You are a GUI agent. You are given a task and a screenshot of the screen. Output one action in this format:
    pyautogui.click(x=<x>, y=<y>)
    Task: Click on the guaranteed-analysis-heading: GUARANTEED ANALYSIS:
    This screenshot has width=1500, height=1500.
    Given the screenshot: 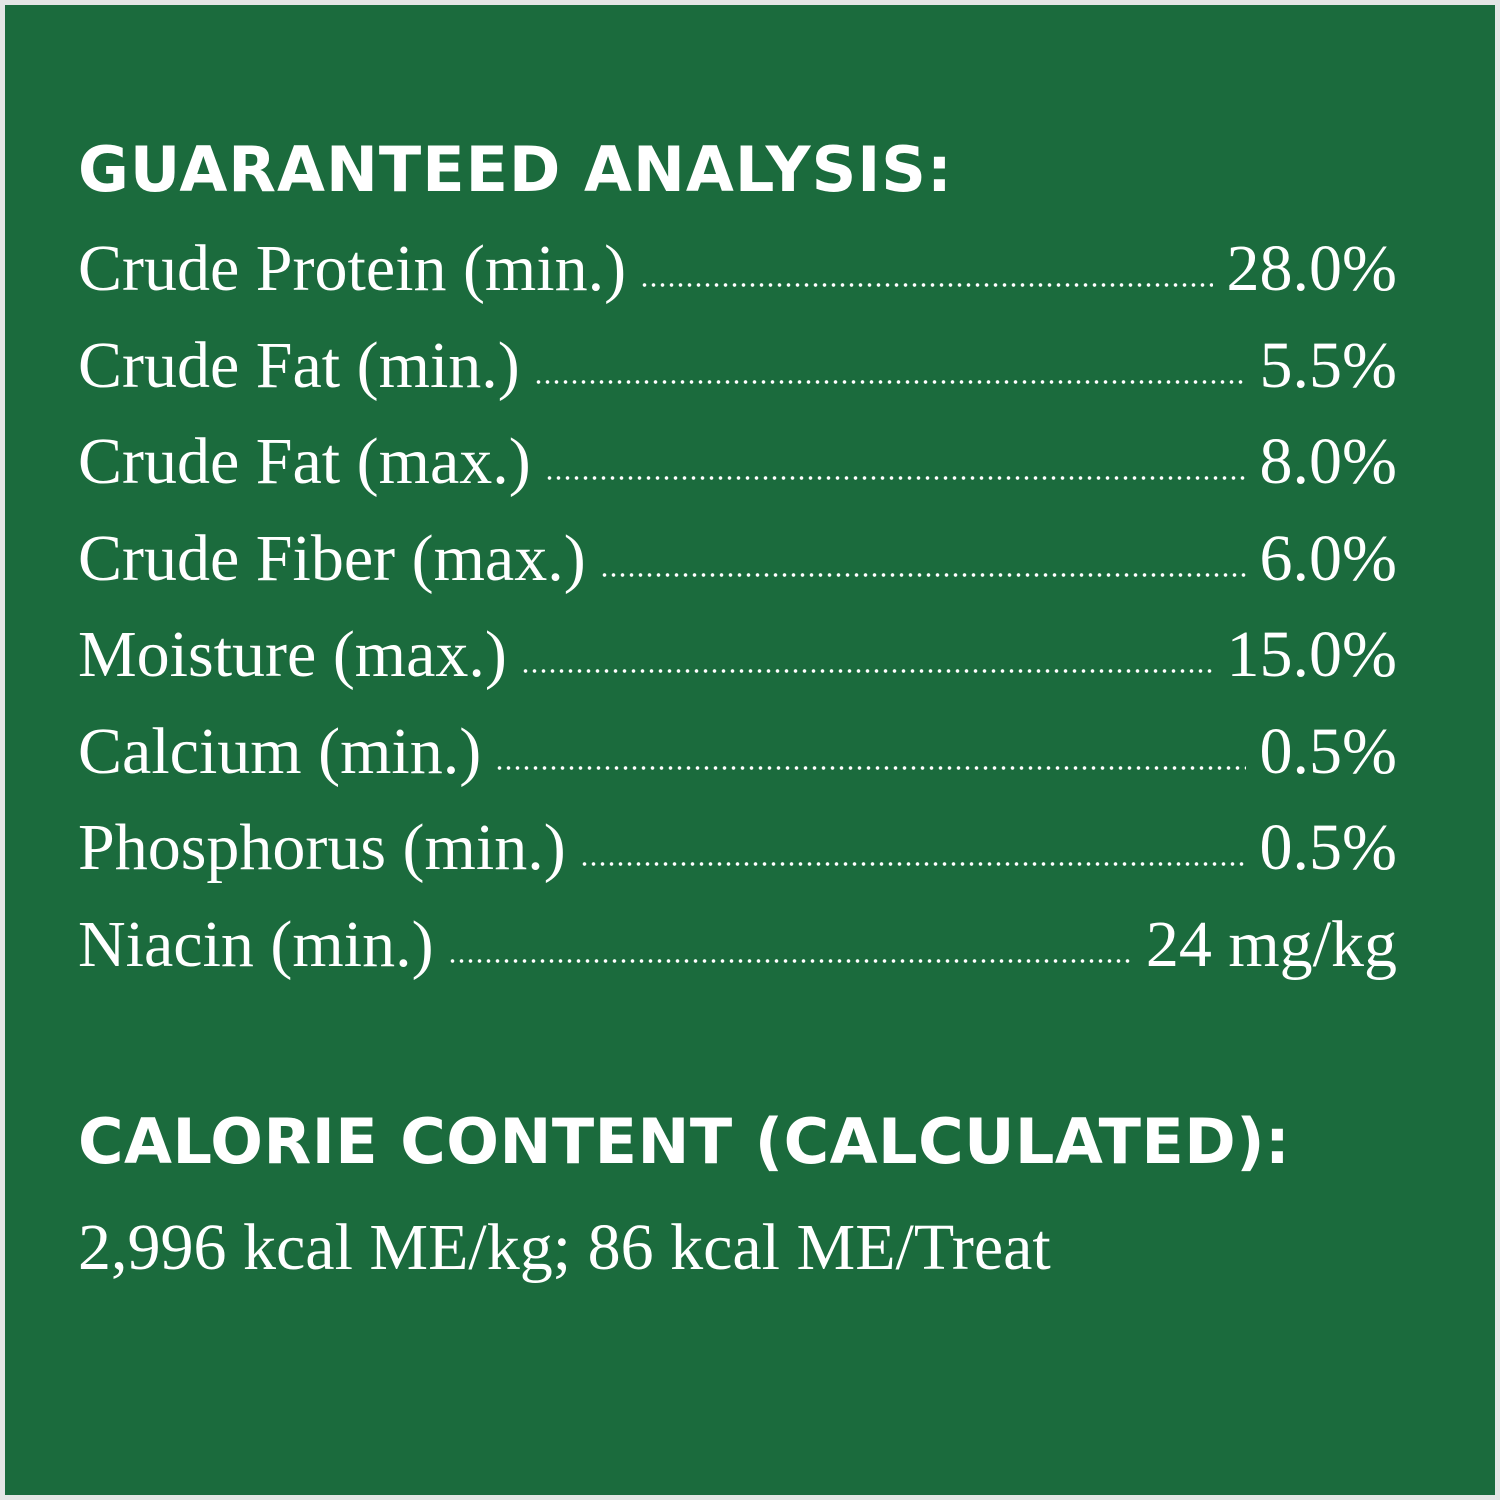 What is the action you would take?
    pyautogui.click(x=515, y=169)
    